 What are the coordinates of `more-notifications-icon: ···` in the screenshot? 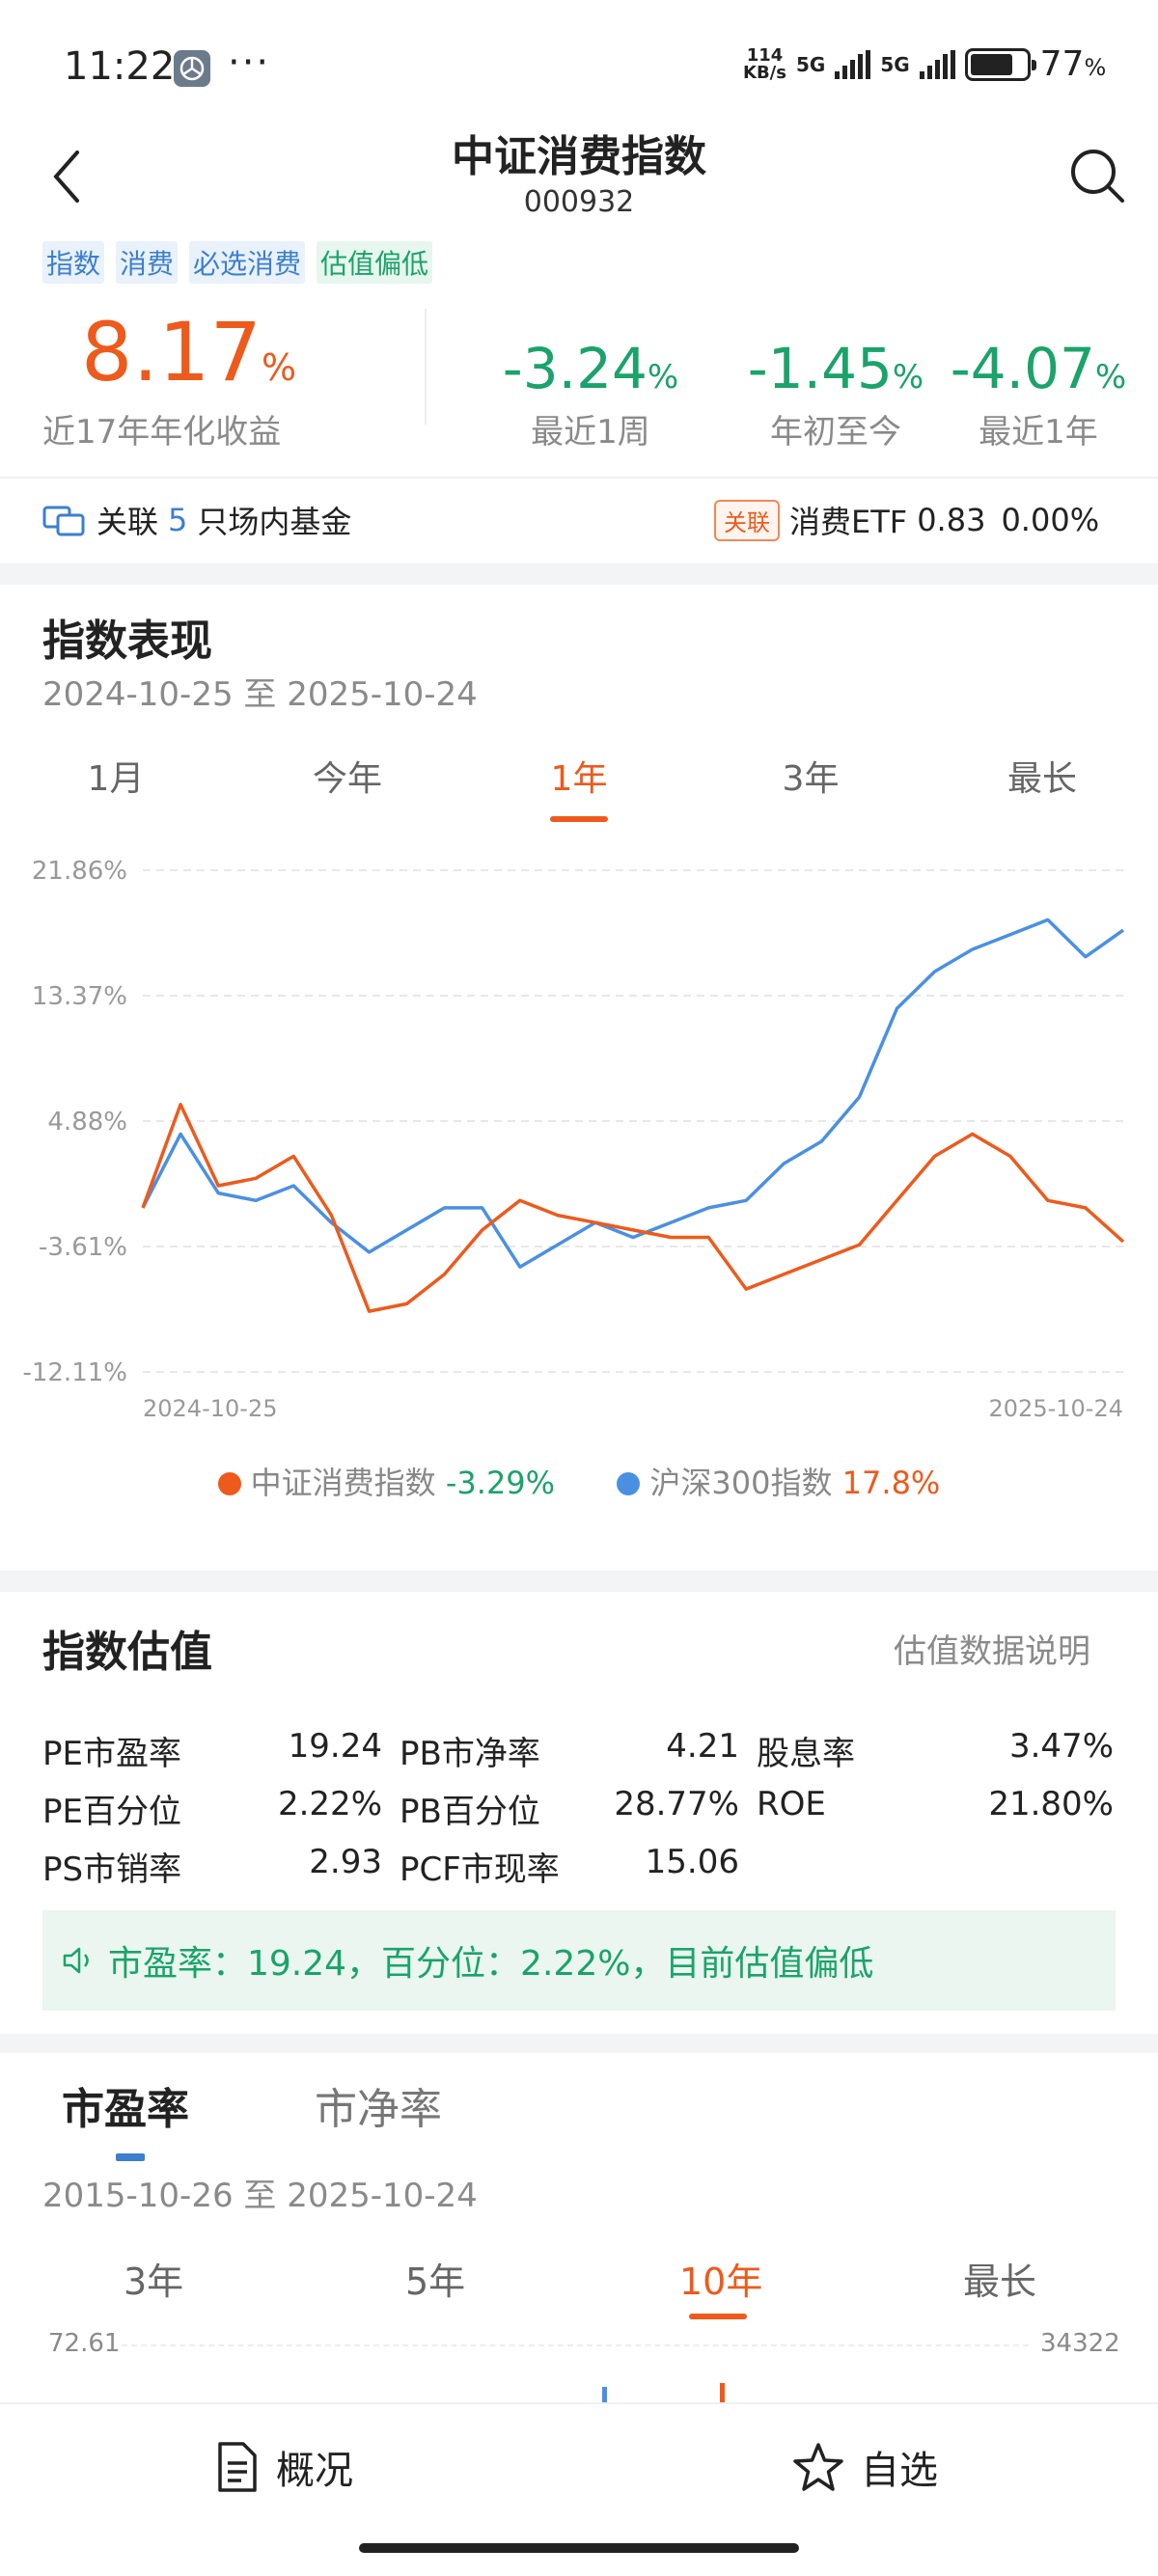 It's located at (249, 63).